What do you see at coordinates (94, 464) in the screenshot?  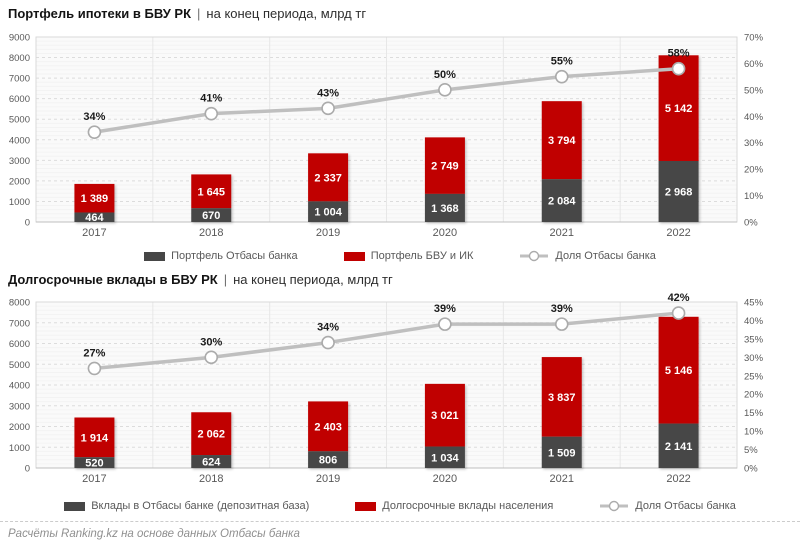 I see `bar-value-label-primary: 520` at bounding box center [94, 464].